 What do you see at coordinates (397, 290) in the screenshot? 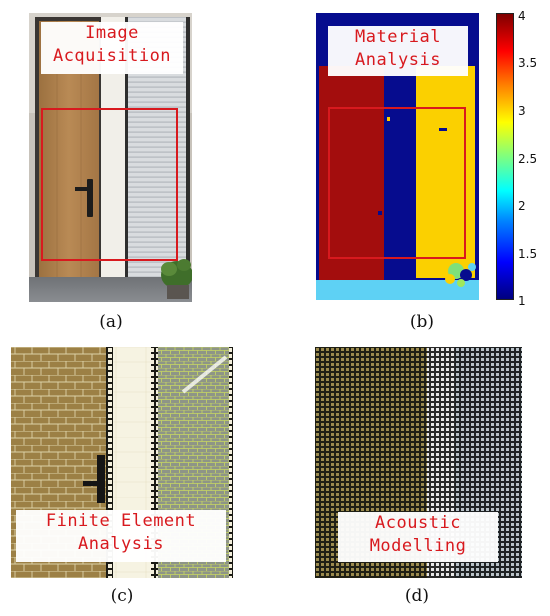
I see `material-region-floor` at bounding box center [397, 290].